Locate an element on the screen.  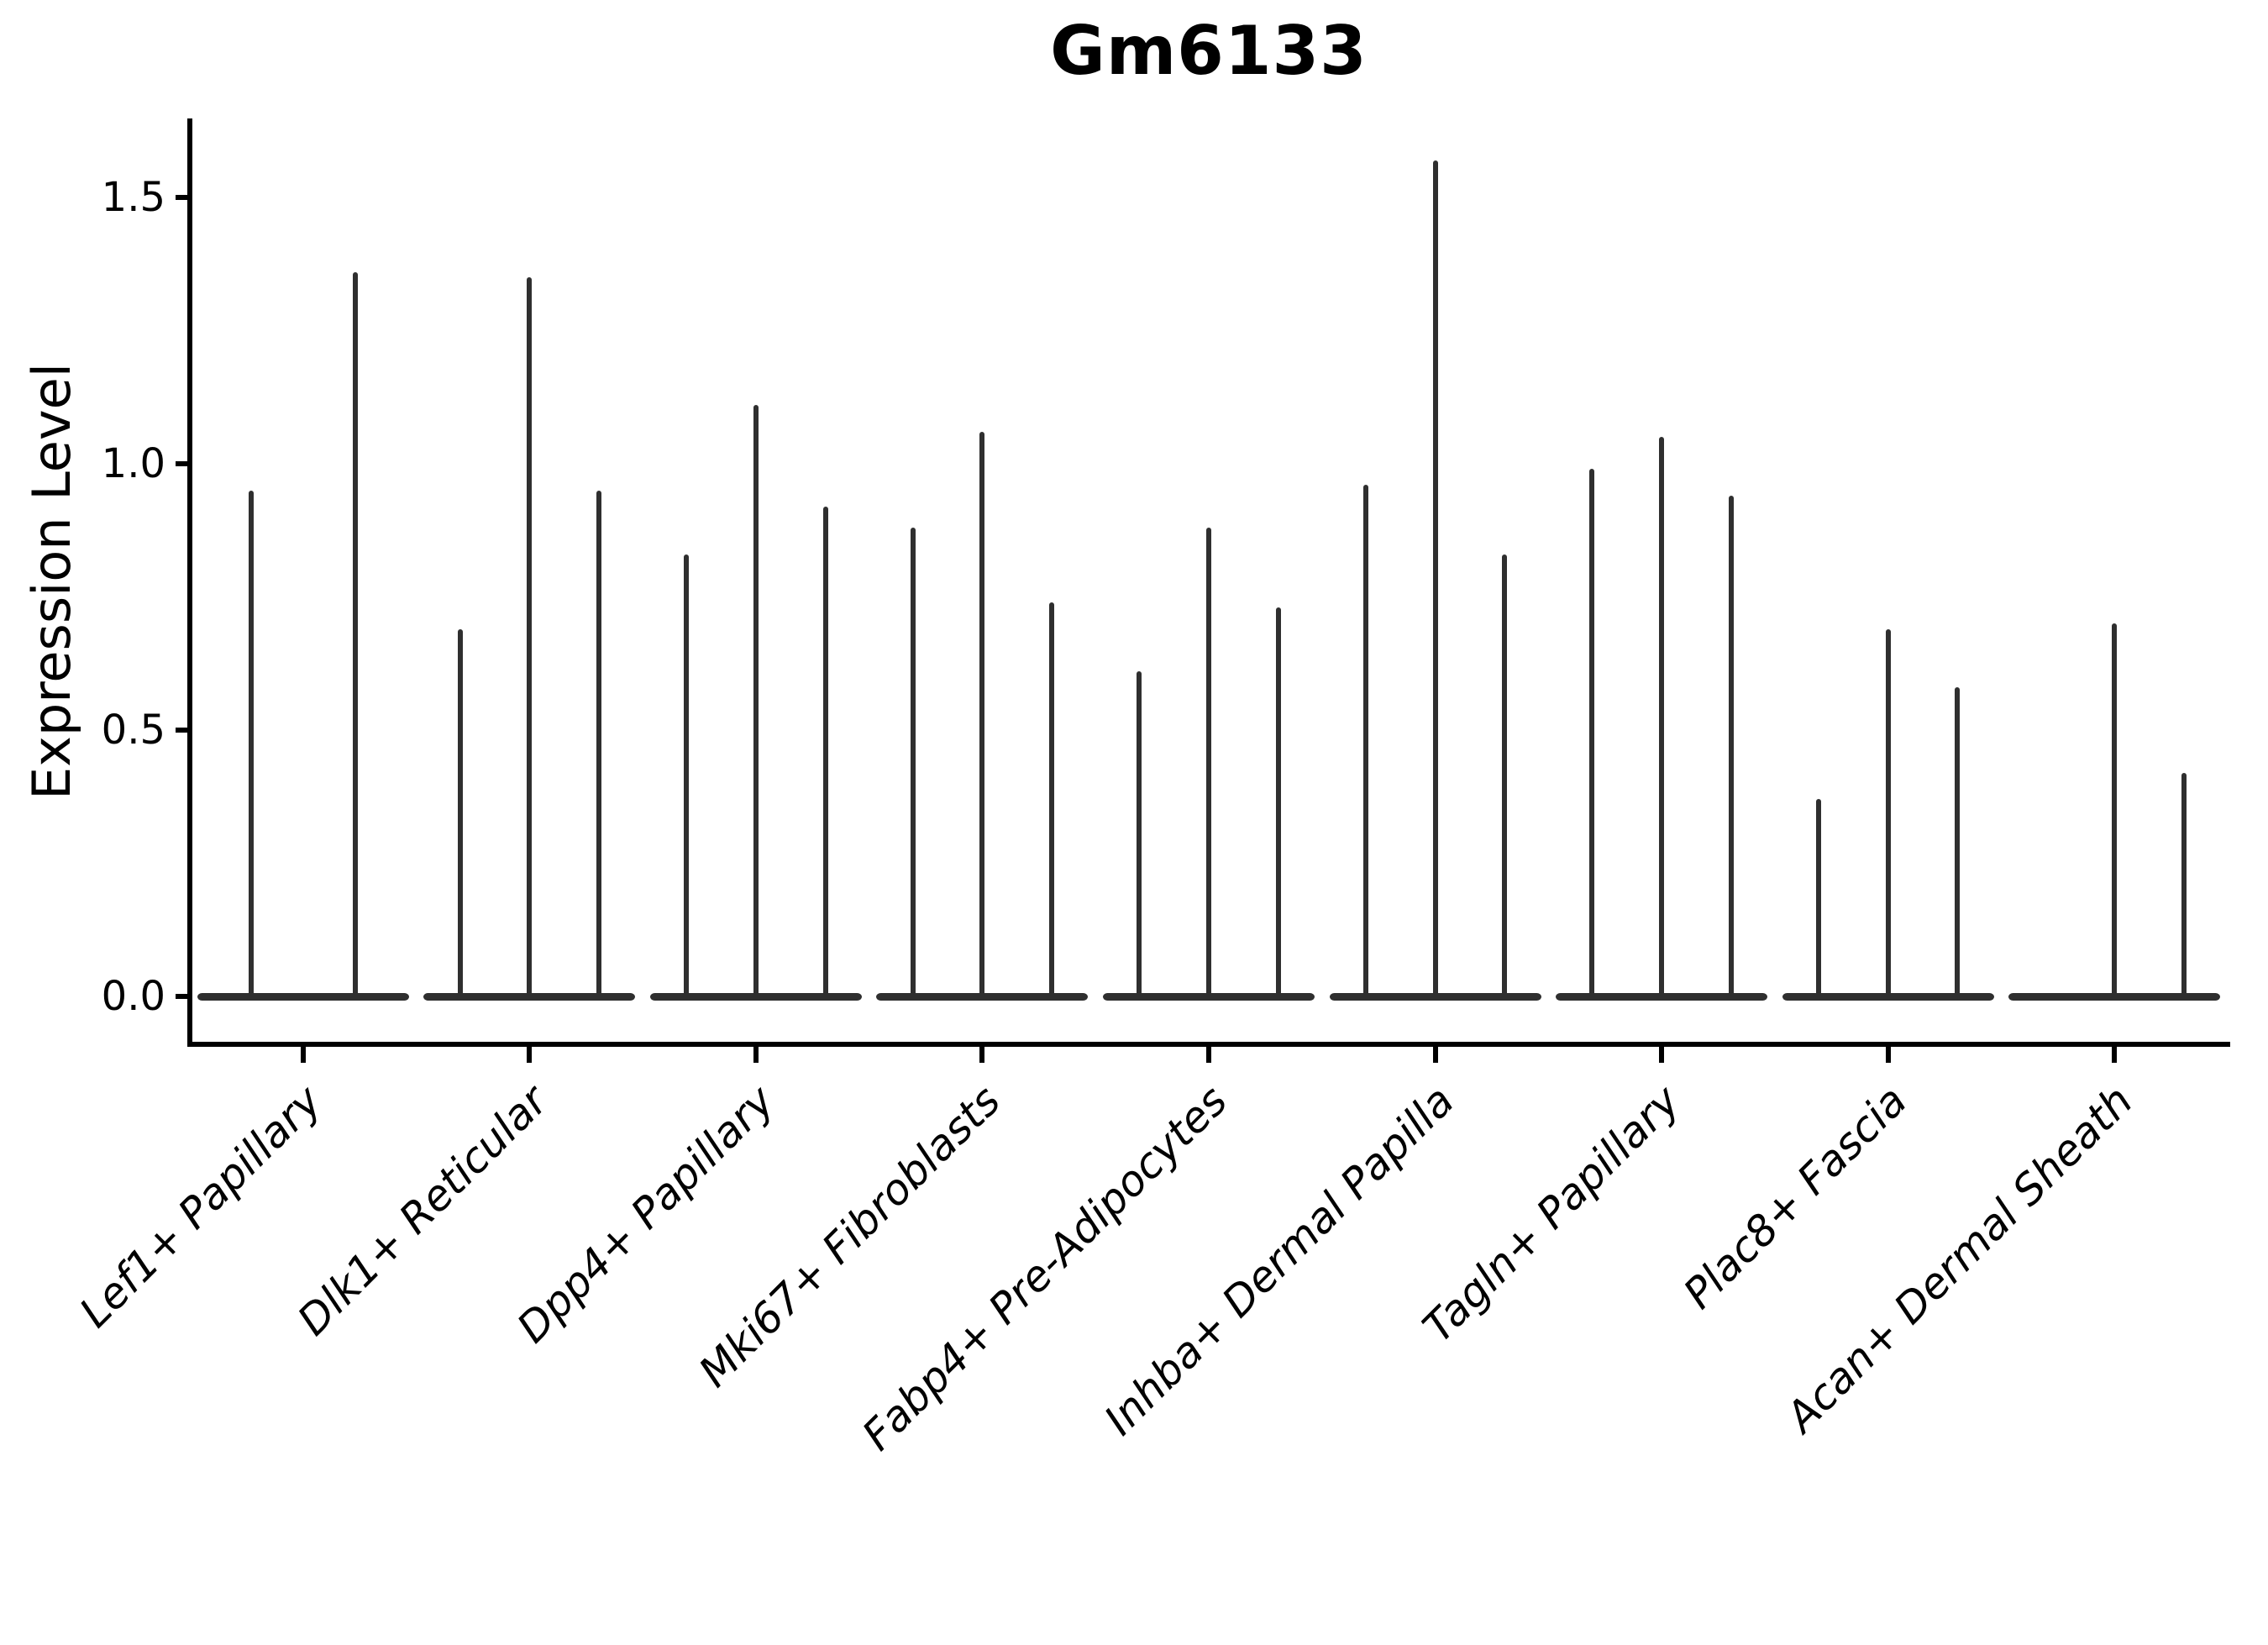
y-tick-label: 0.5 is located at coordinates (133, 730).